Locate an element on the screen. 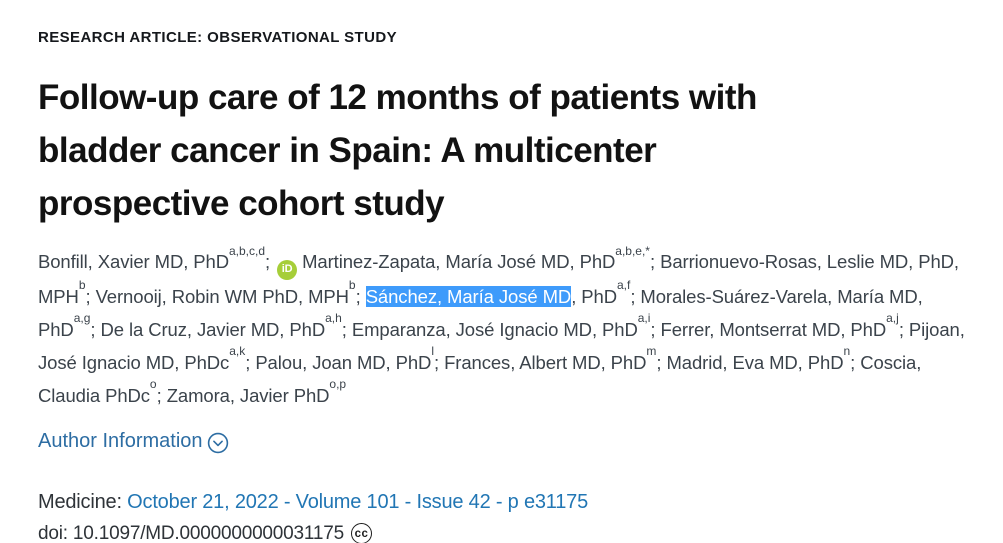 The height and width of the screenshot is (543, 1003). doi-text: doi: 10.1097/MD.0000000000031175 is located at coordinates (191, 532).